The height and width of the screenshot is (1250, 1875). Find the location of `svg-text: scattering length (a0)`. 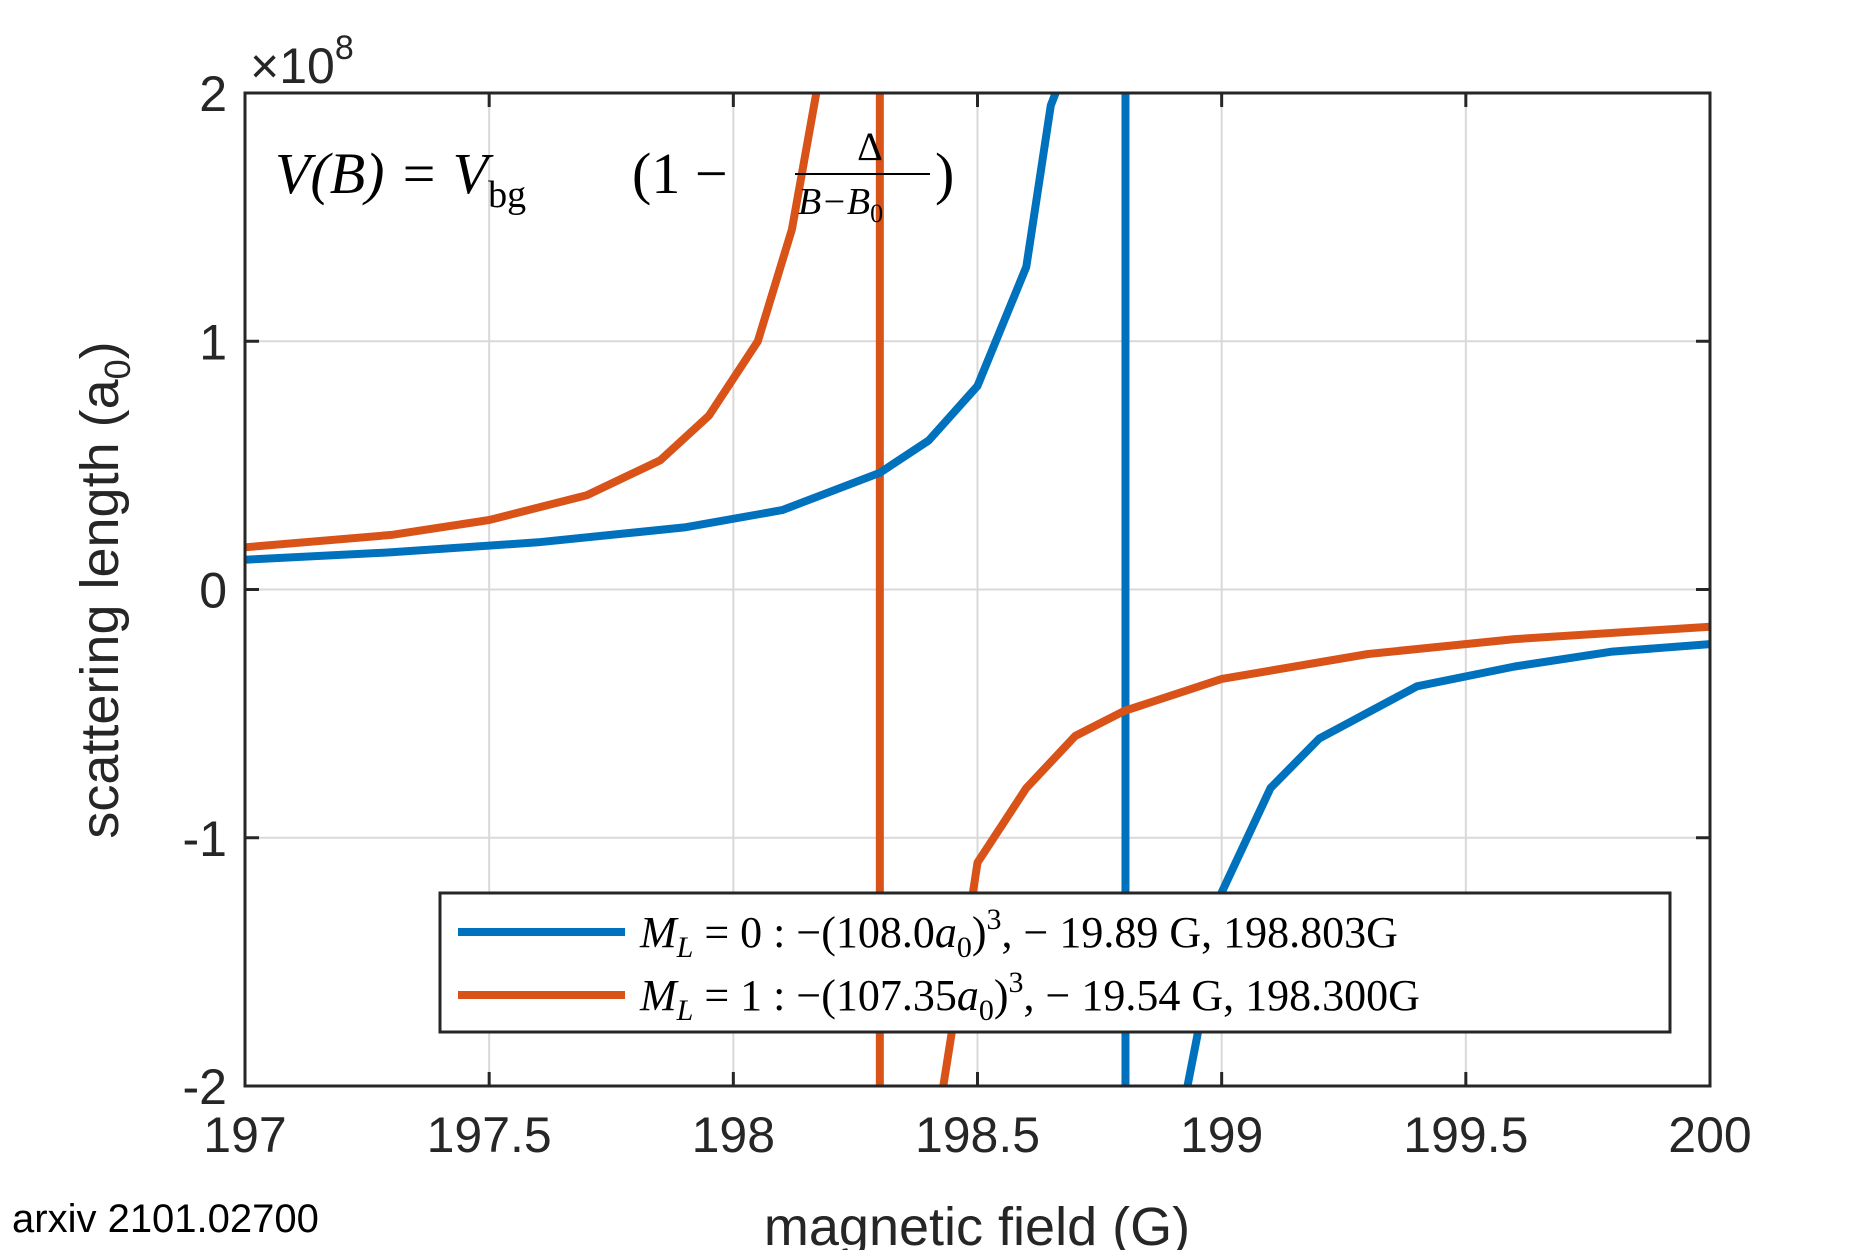

svg-text: scattering length (a0) is located at coordinates (104, 589).